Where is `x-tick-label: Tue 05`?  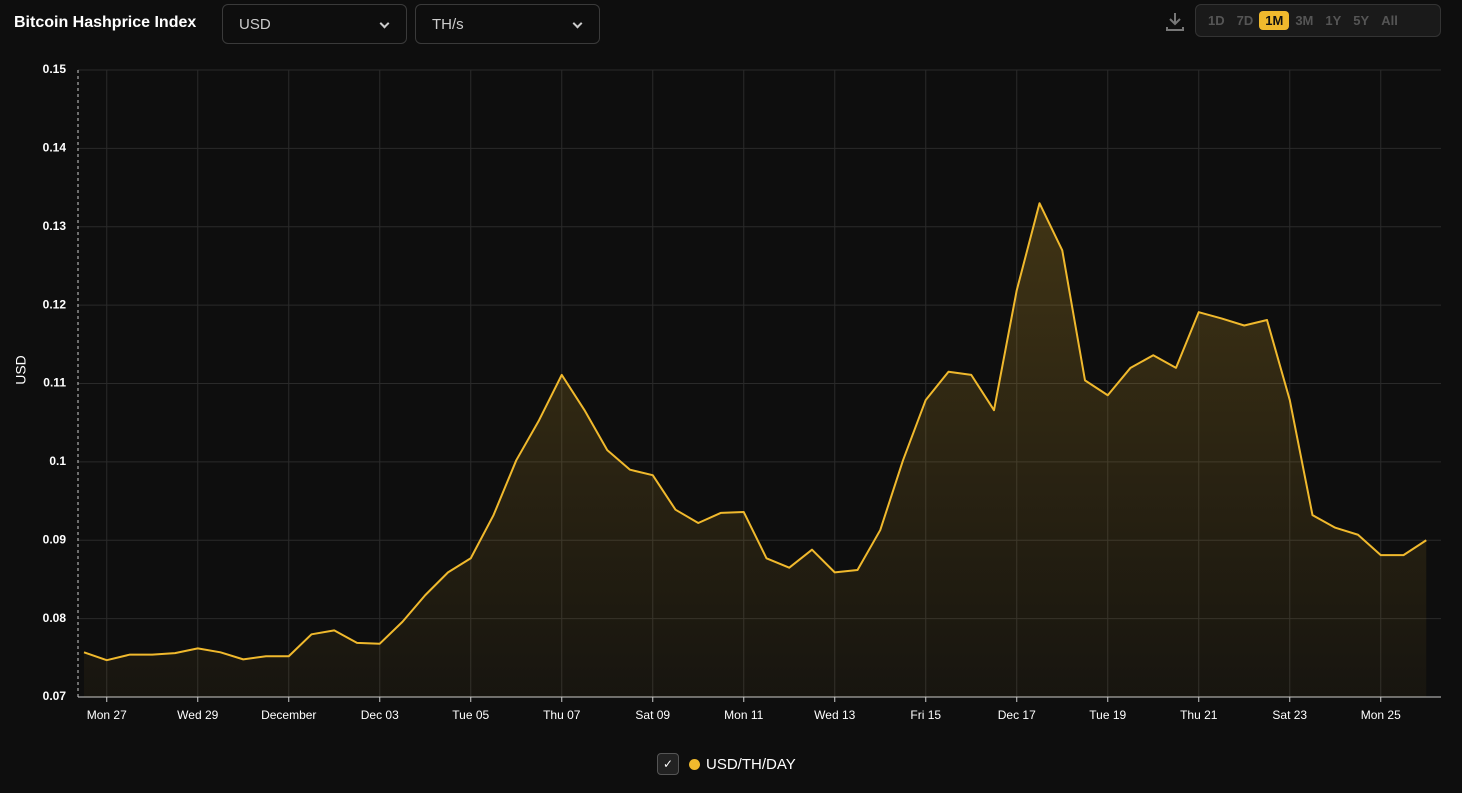
x-tick-label: Tue 05 is located at coordinates (470, 715).